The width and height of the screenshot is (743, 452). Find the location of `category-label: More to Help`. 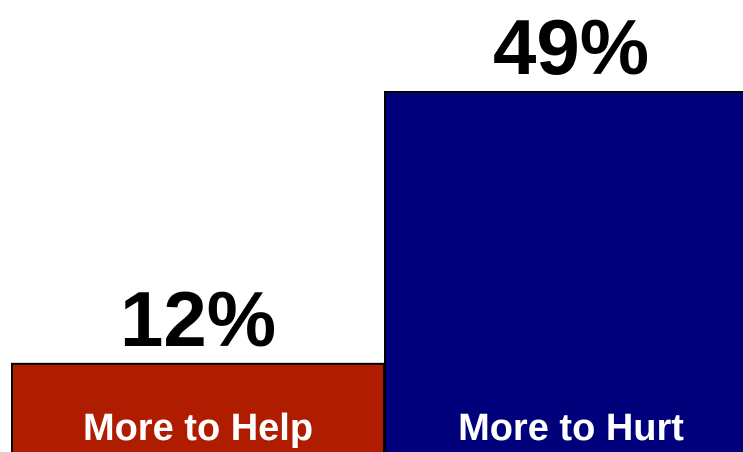

category-label: More to Help is located at coordinates (198, 428).